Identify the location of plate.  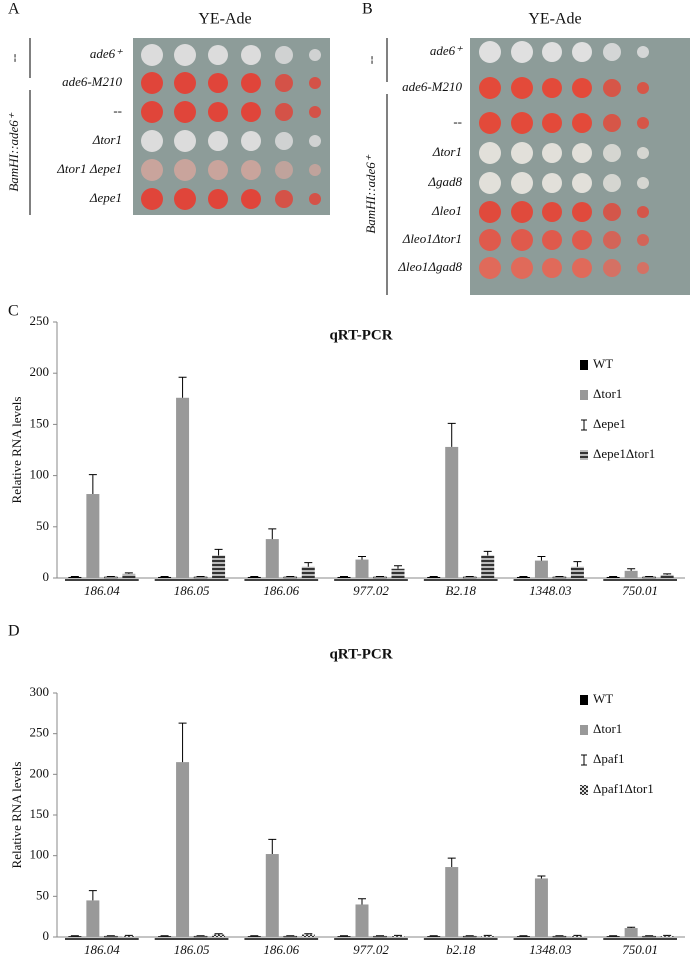
(231, 126).